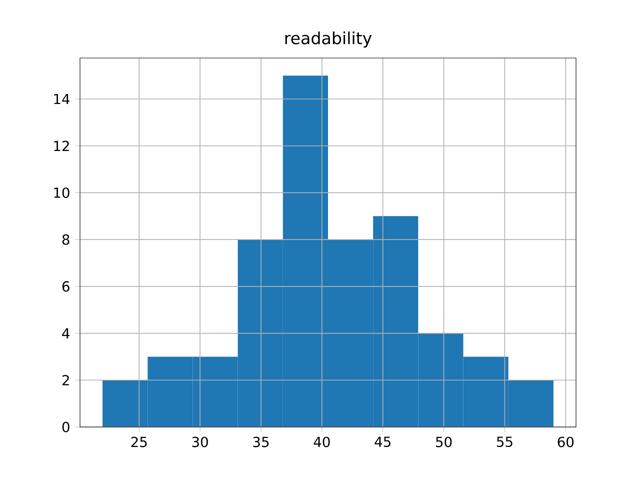 The height and width of the screenshot is (480, 640). What do you see at coordinates (66, 286) in the screenshot?
I see `y-tick-label: 6` at bounding box center [66, 286].